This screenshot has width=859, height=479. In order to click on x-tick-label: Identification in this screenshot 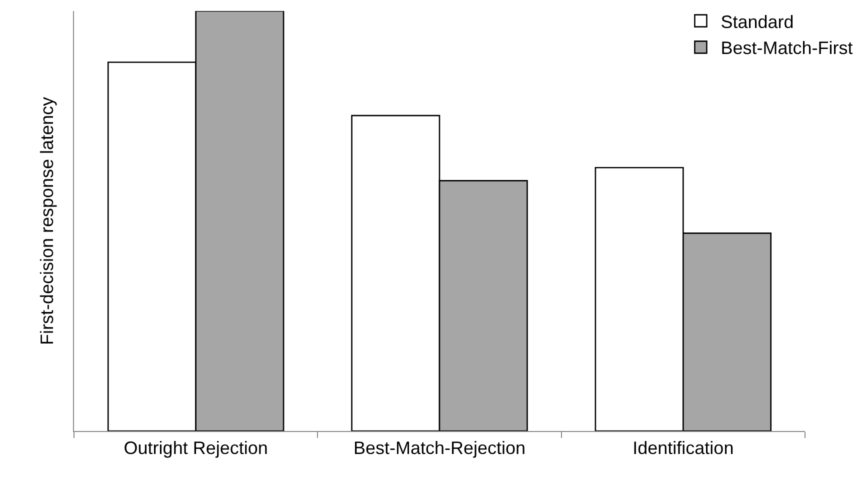, I will do `click(683, 448)`.